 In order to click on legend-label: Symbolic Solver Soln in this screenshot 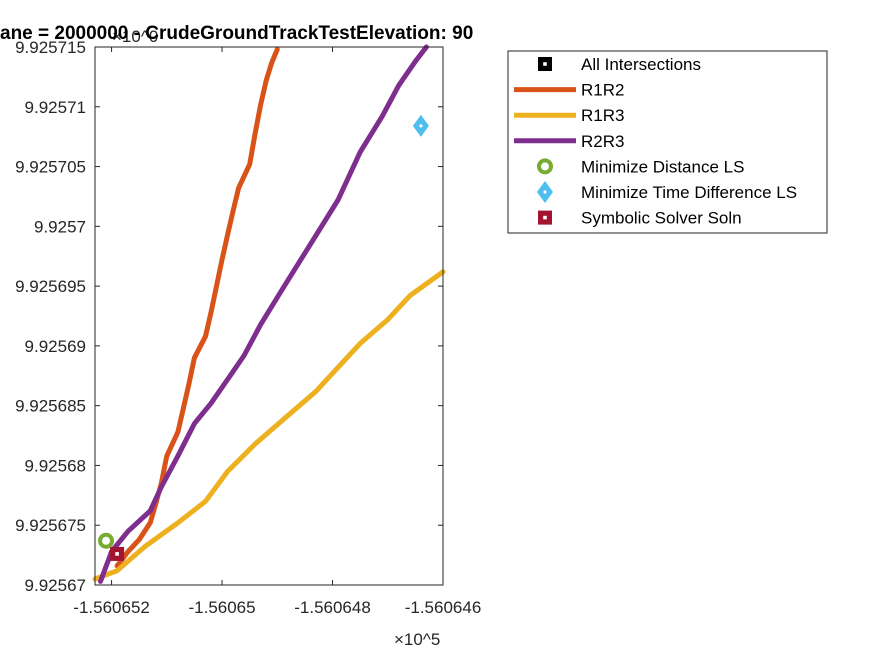, I will do `click(661, 218)`.